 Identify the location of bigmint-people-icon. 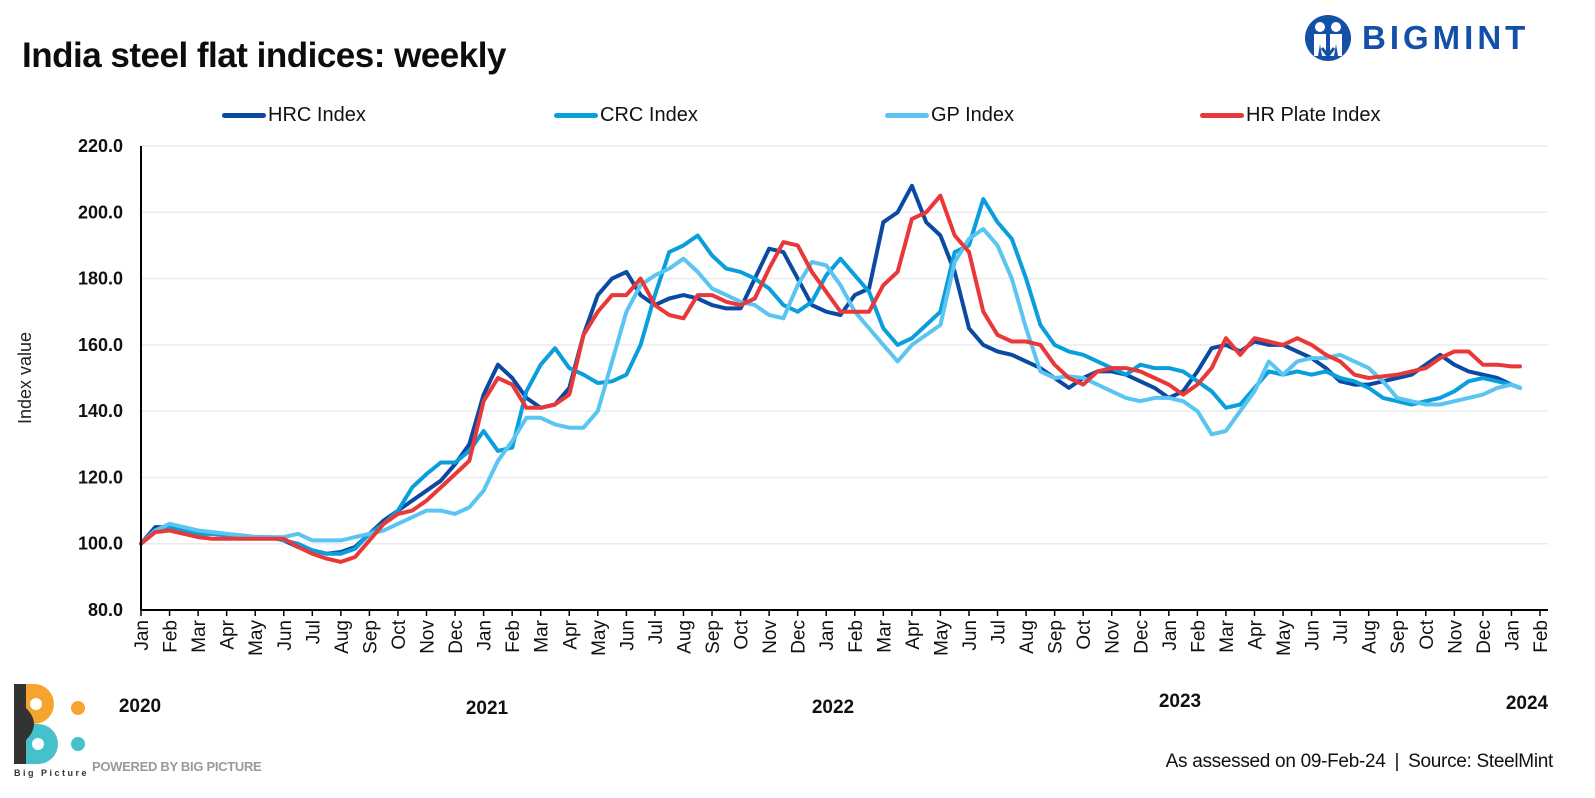
(1328, 37).